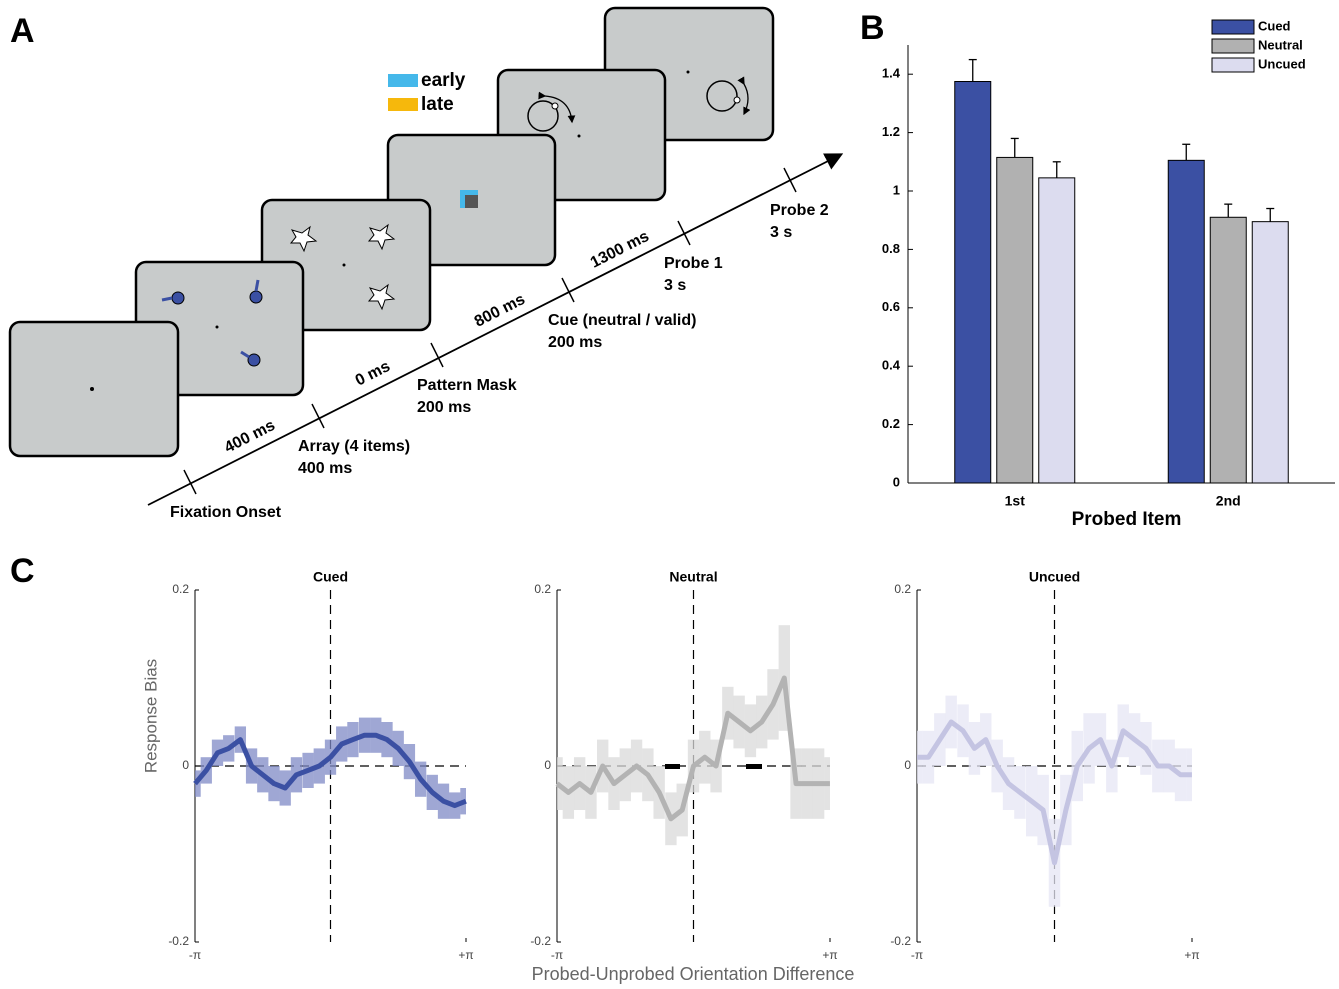 The image size is (1339, 989). I want to click on event-label: Fixation Onset, so click(226, 512).